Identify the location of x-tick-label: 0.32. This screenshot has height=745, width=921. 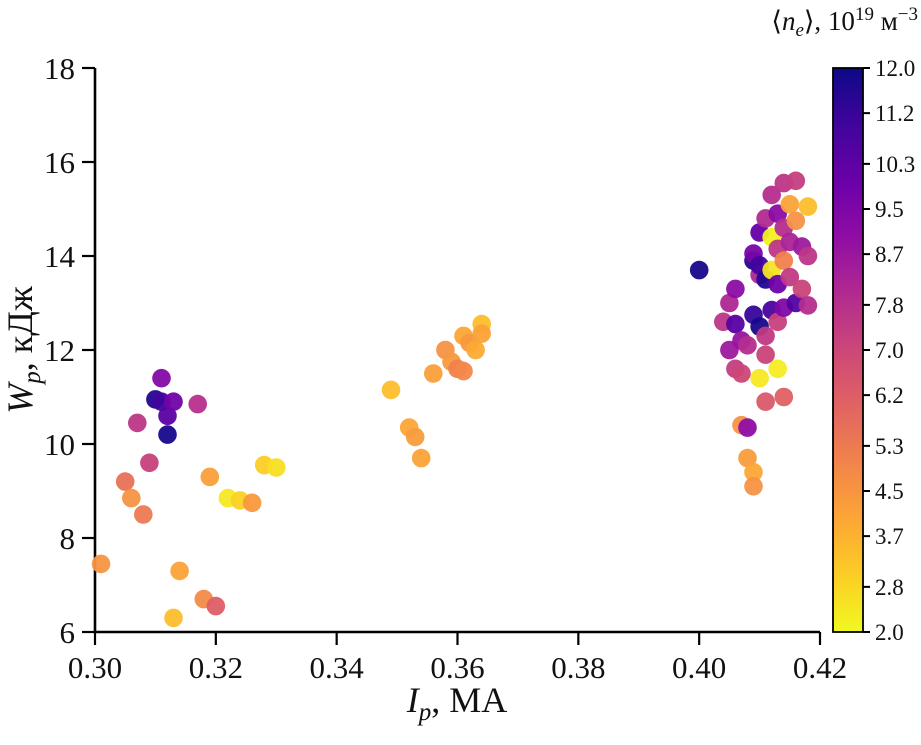
(216, 667).